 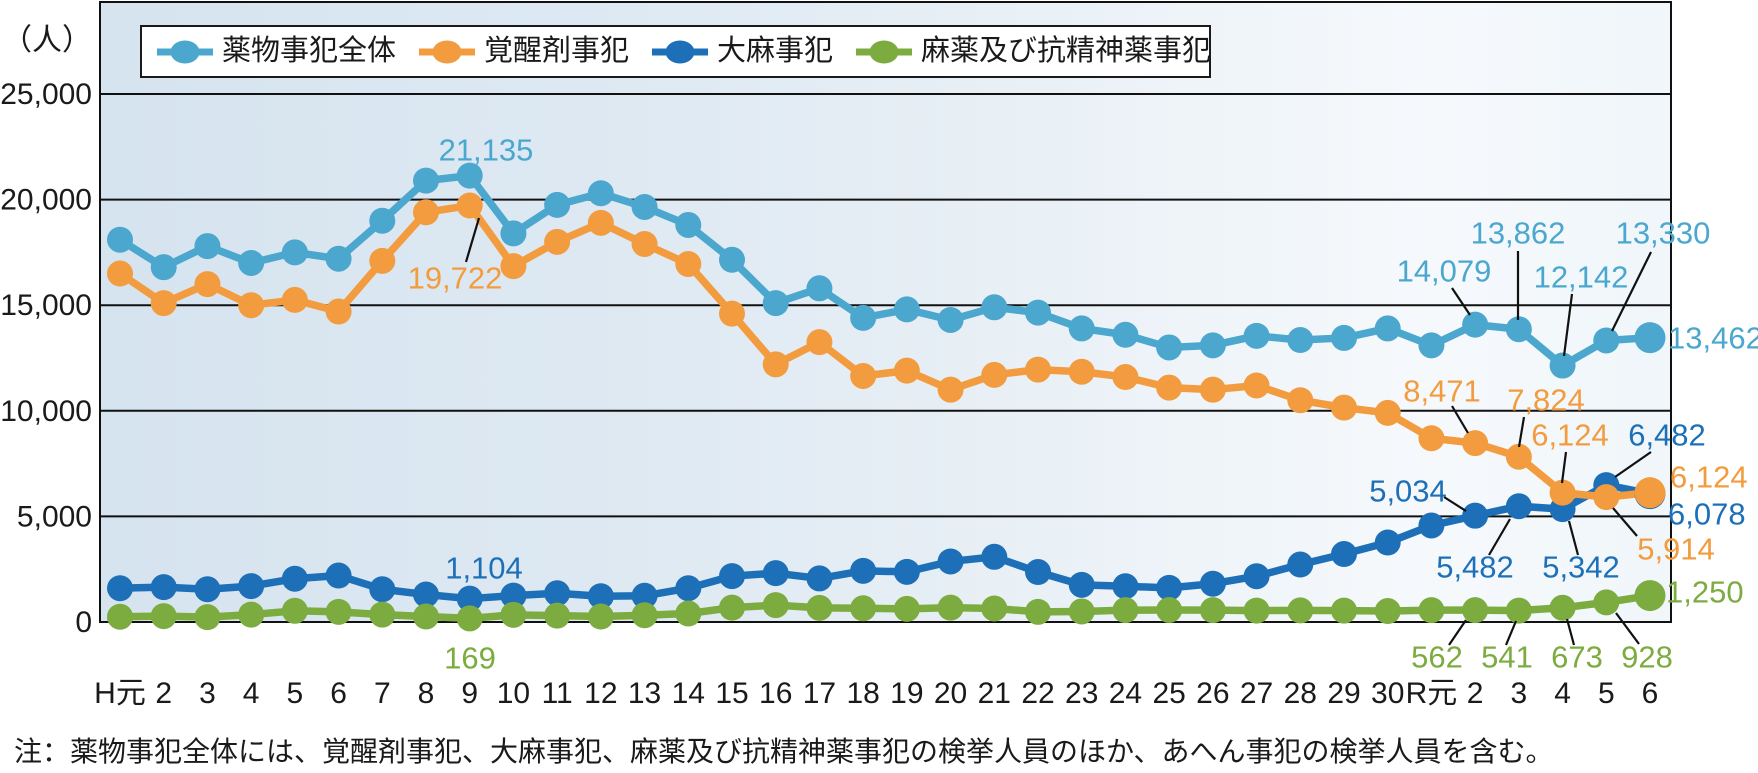 What do you see at coordinates (862, 693) in the screenshot?
I see `x-axis-label: 18` at bounding box center [862, 693].